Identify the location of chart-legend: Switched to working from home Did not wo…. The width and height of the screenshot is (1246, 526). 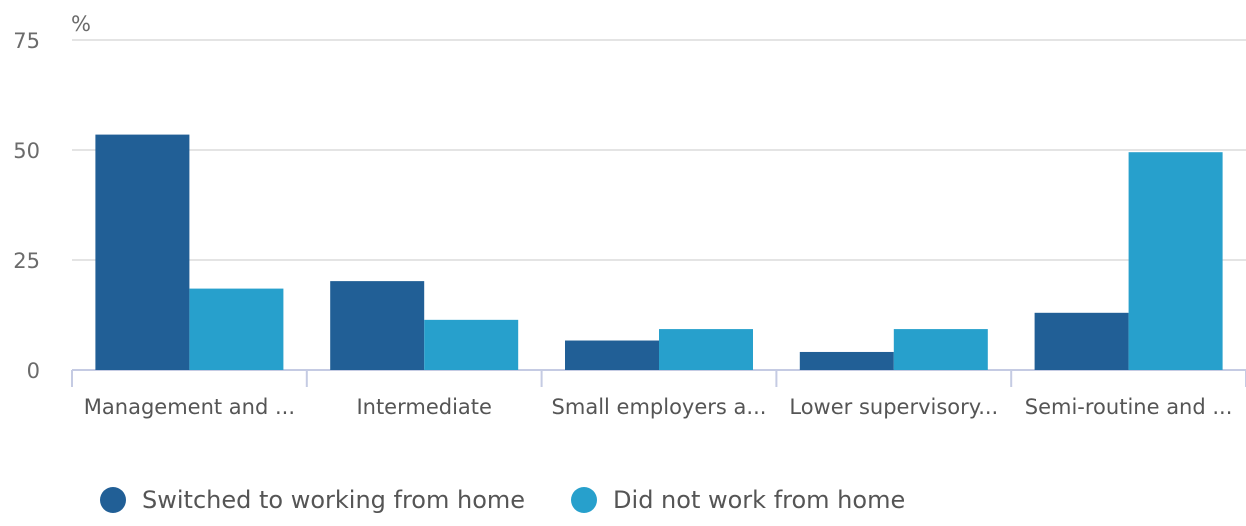
(525, 500).